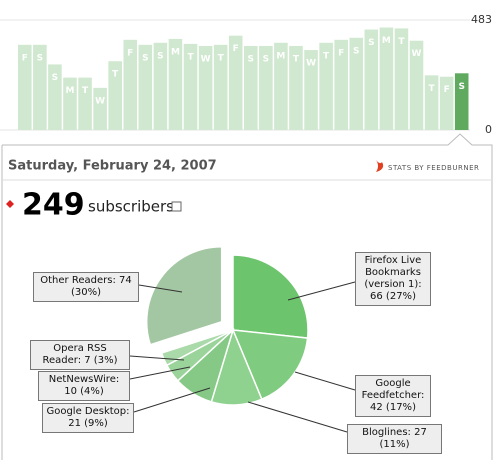 This screenshot has width=500, height=460. Describe the element at coordinates (53, 205) in the screenshot. I see `subscriber-count: 249` at that location.